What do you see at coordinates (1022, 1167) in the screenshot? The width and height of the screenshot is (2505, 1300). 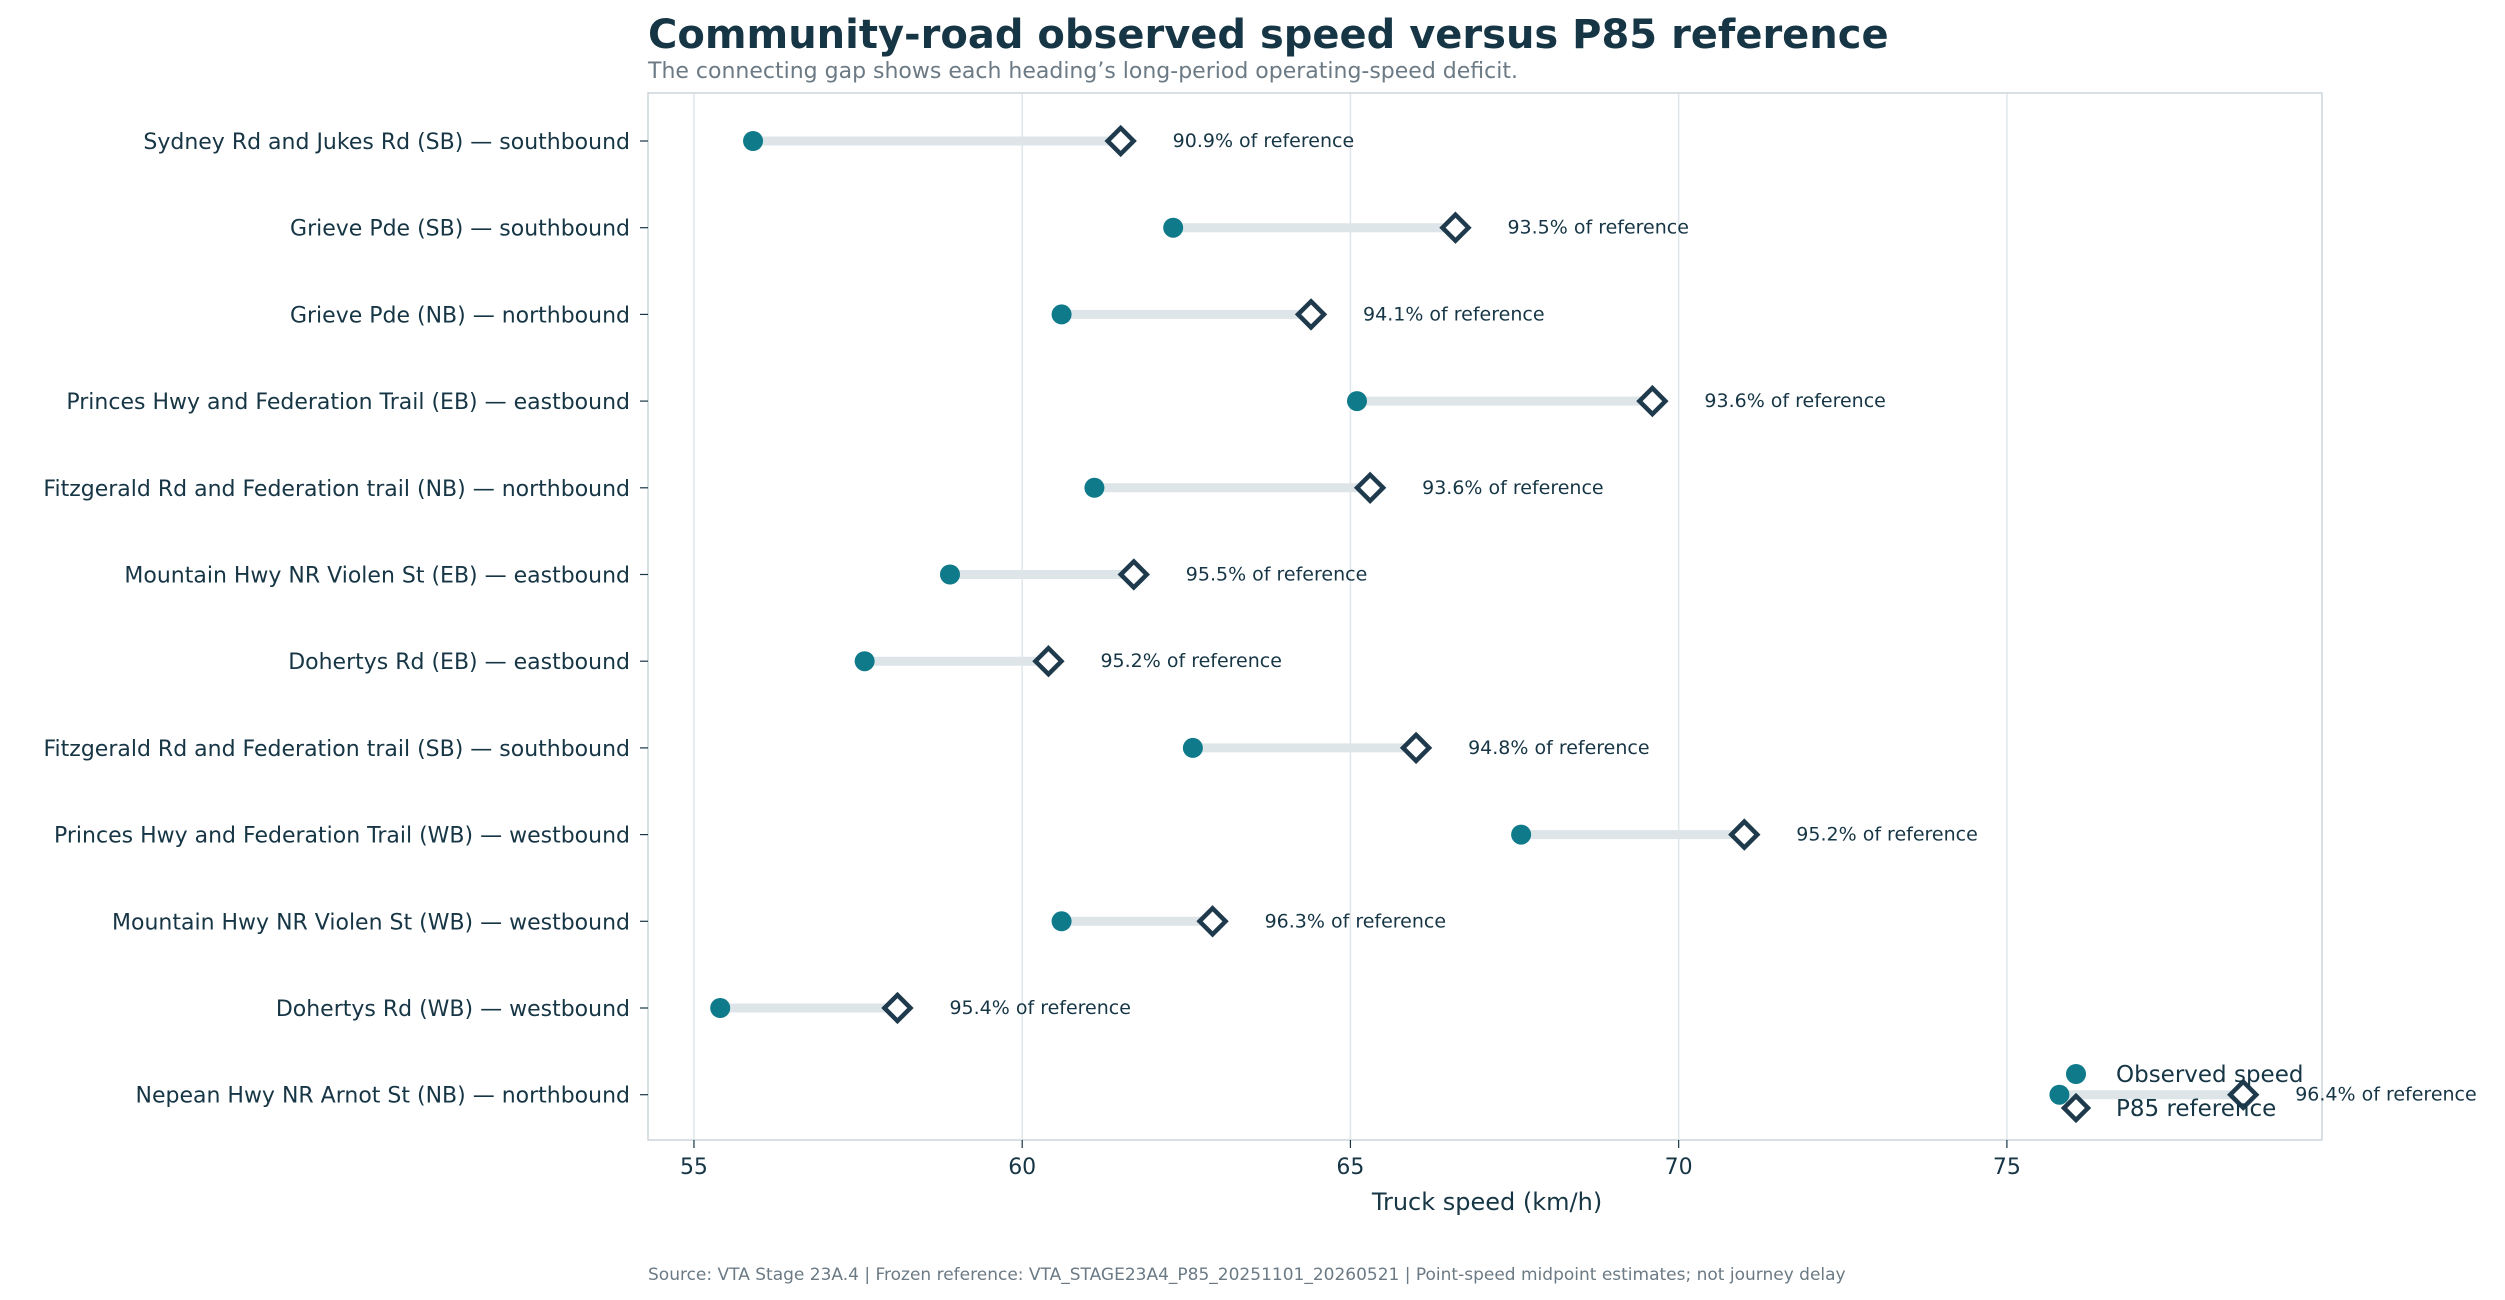 I see `x-tick-label-60: 60` at bounding box center [1022, 1167].